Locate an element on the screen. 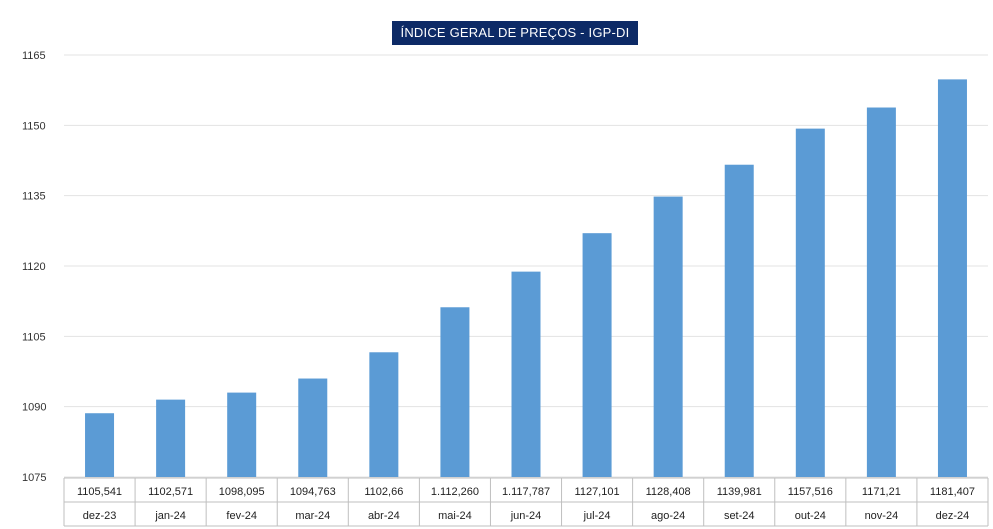 This screenshot has height=529, width=993. y-axis-ticks: 1075 1090 1105 1120 1135 1150 1165 is located at coordinates (34, 267).